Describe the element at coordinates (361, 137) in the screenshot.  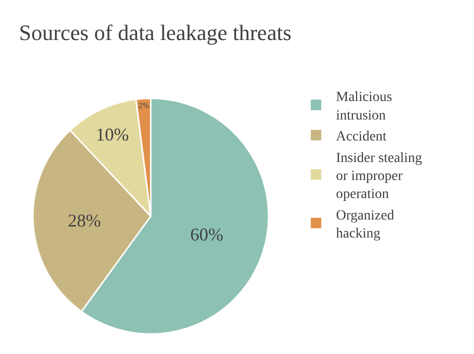
I see `legend-label: Accident` at that location.